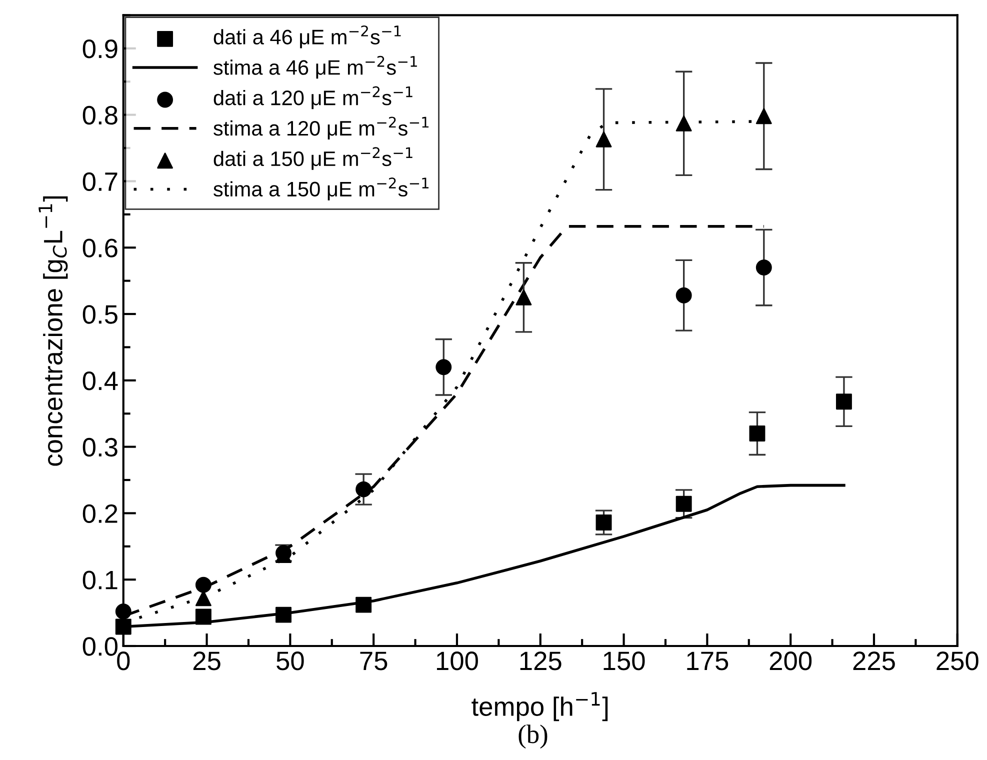 This screenshot has height=760, width=987. Describe the element at coordinates (707, 661) in the screenshot. I see `x-tick-label: 175` at that location.